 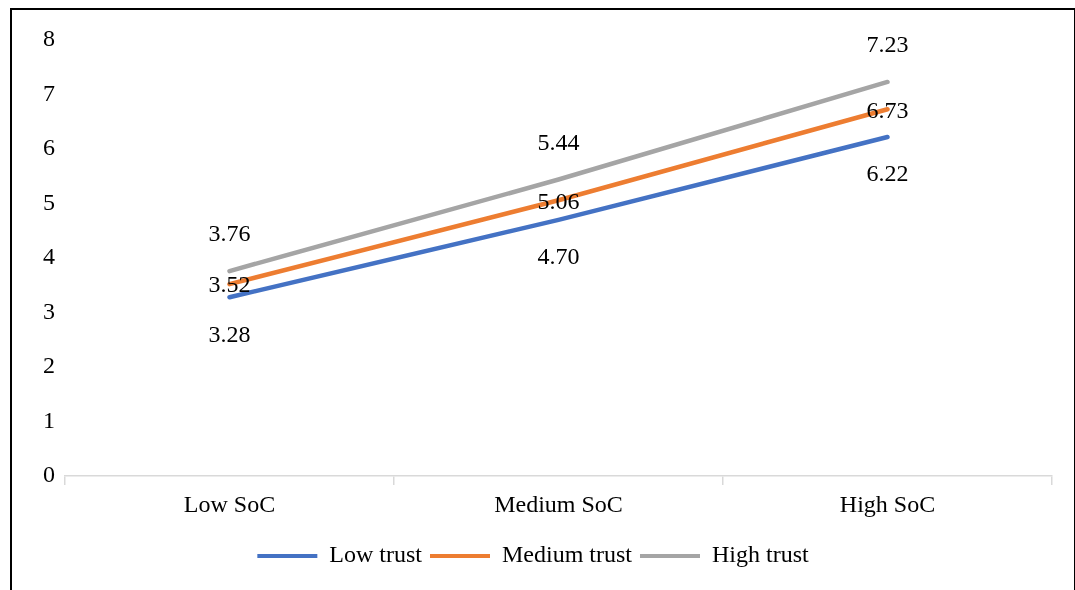 I want to click on y-tick-label: 8, so click(x=49, y=38).